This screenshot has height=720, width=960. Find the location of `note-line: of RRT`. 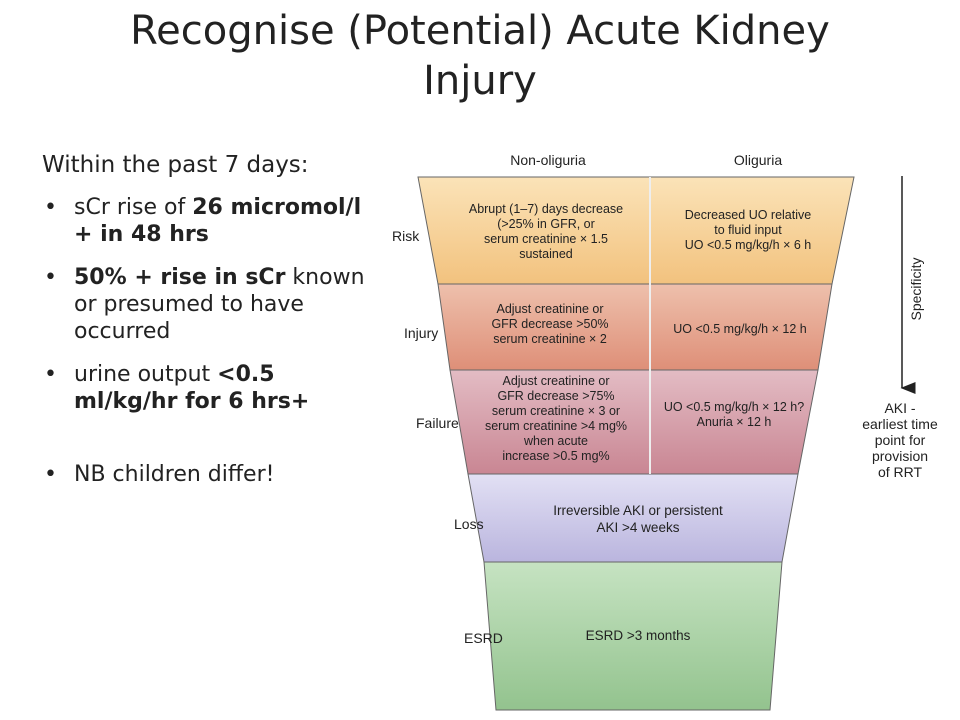

note-line: of RRT is located at coordinates (900, 472).